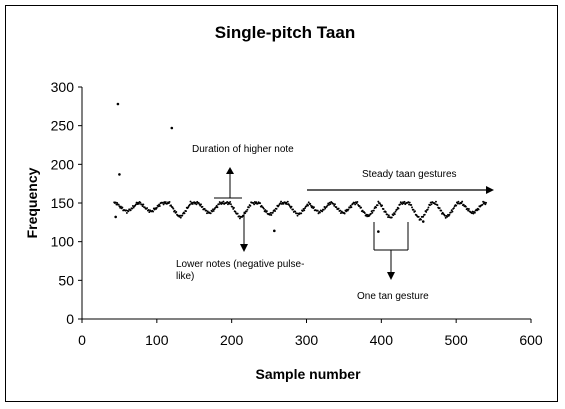  What do you see at coordinates (308, 374) in the screenshot?
I see `x-axis-label: Sample number` at bounding box center [308, 374].